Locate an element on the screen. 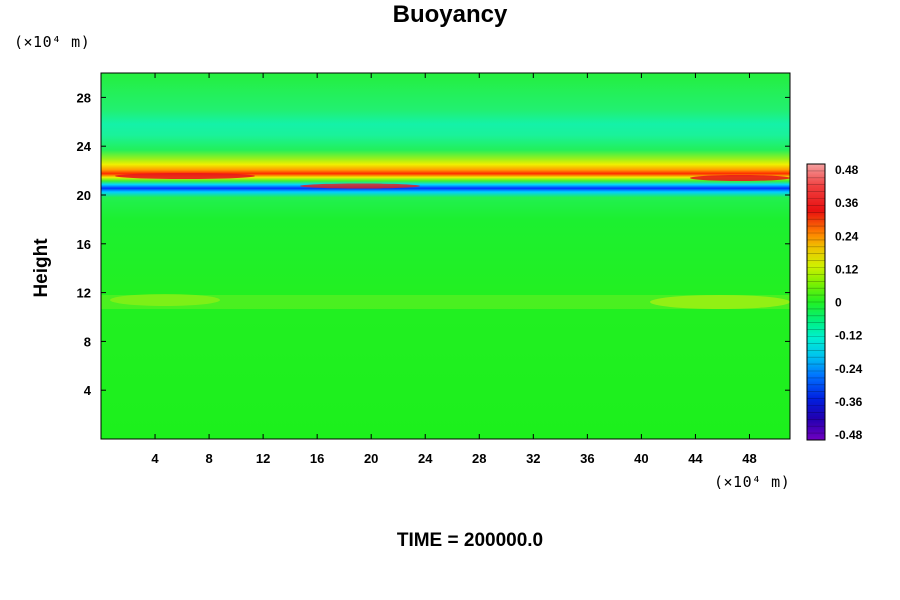 The image size is (900, 600). colorbar-label: 0.24 is located at coordinates (847, 236).